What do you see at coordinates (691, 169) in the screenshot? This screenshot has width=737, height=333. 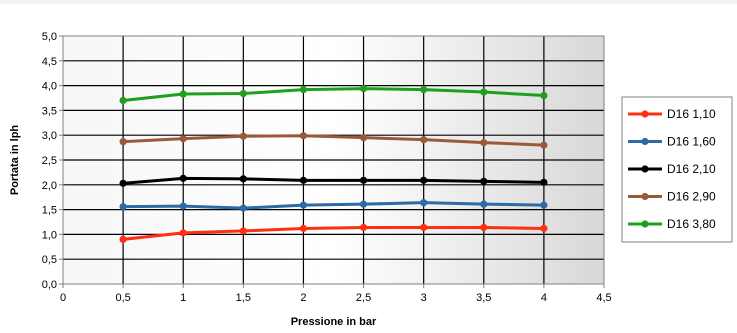 I see `legend-label: D16 2,10` at bounding box center [691, 169].